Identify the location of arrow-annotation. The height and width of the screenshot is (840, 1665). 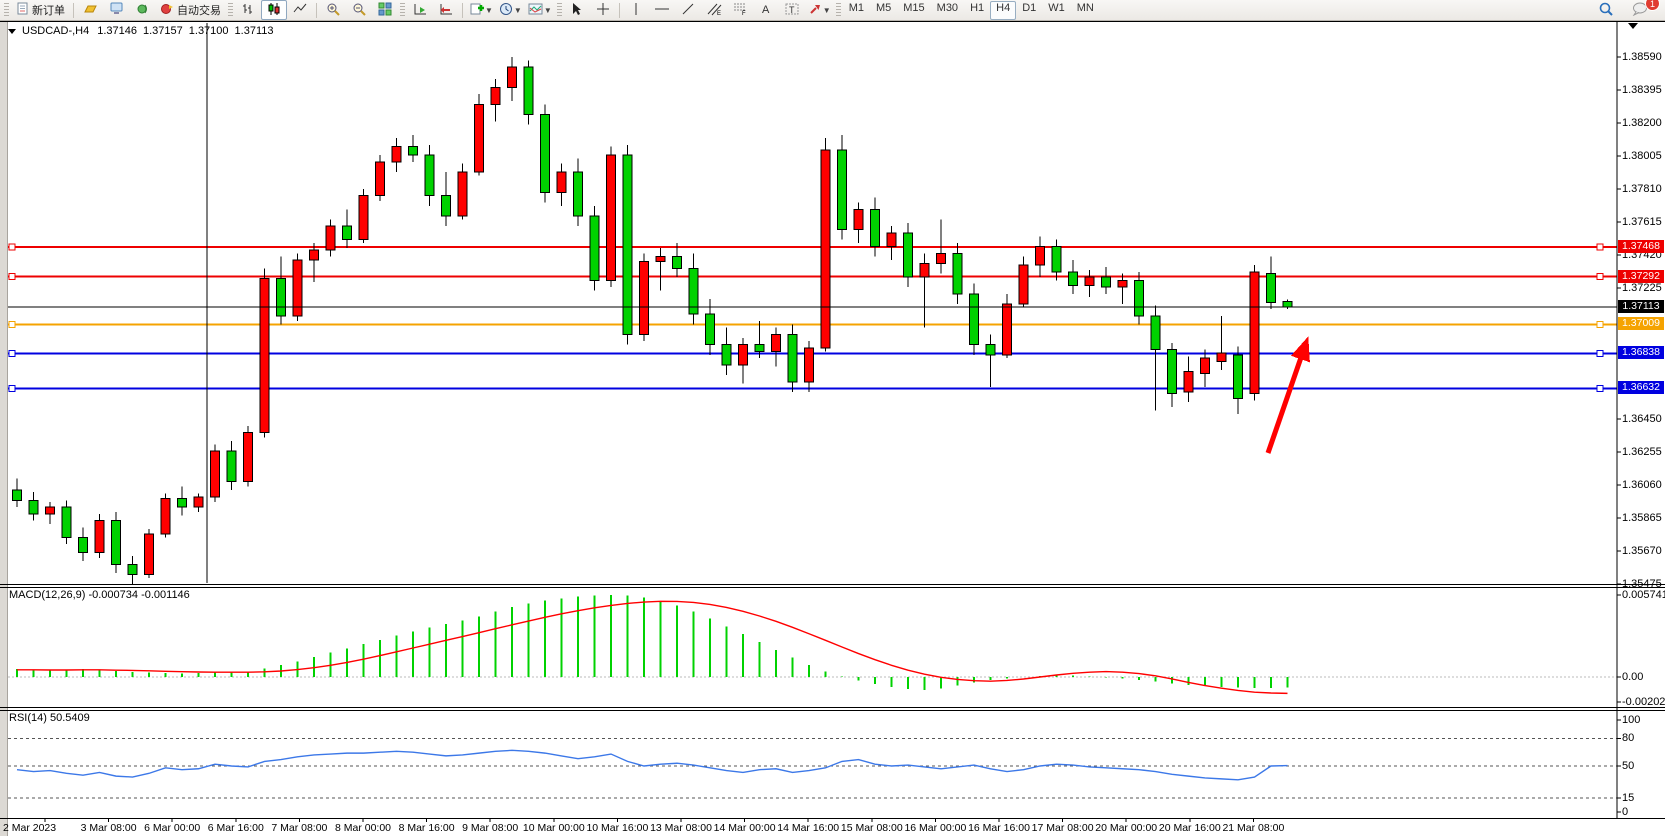
(1287, 395).